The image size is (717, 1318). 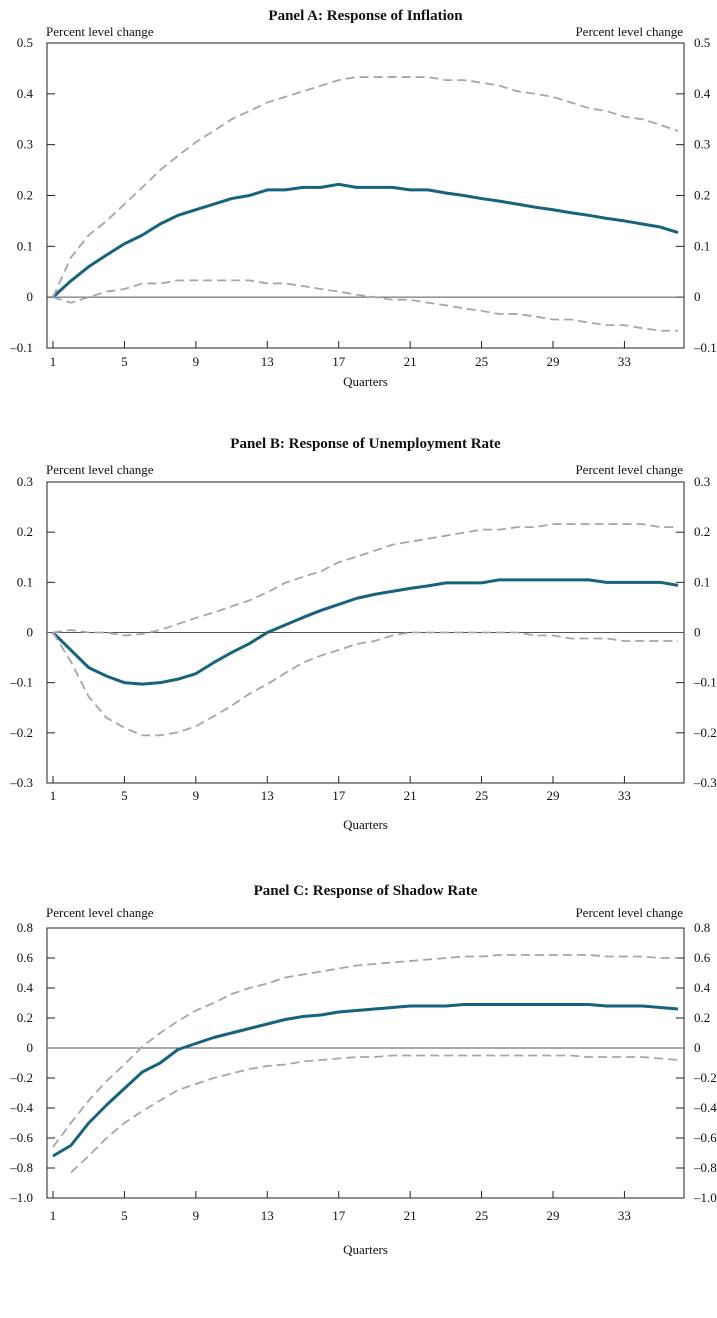 What do you see at coordinates (21, 1137) in the screenshot?
I see `y-tick-label-left: –0.6` at bounding box center [21, 1137].